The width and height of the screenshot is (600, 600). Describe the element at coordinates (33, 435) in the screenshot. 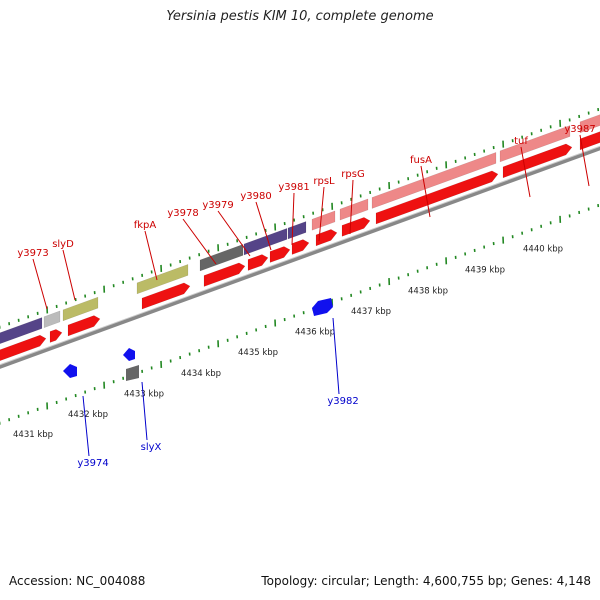

I see `scale-label: 4431 kbp` at that location.